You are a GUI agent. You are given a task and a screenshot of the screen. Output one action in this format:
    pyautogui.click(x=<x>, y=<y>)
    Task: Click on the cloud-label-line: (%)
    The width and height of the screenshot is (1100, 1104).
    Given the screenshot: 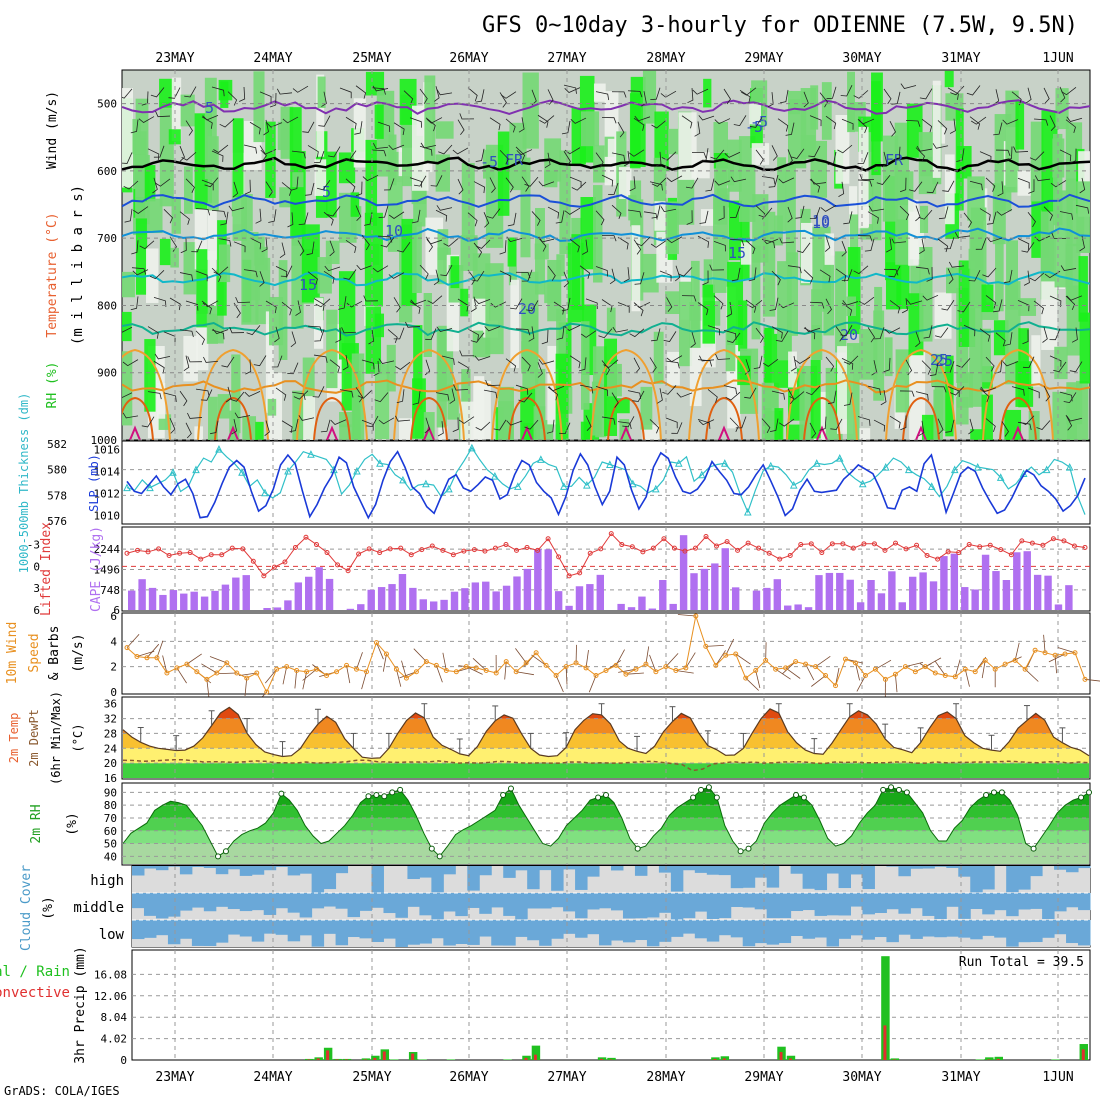 What is the action you would take?
    pyautogui.click(x=48, y=907)
    